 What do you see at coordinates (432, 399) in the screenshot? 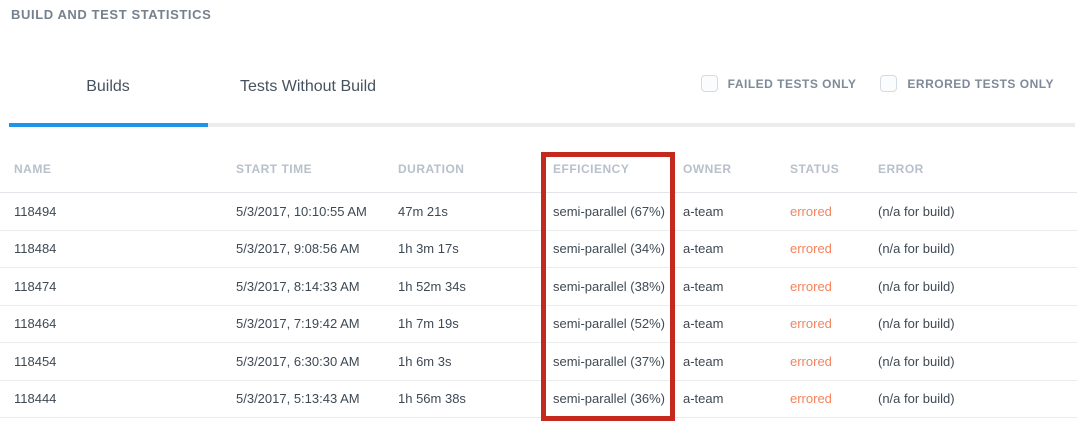
I see `cell-duration: 1h 56m 38s` at bounding box center [432, 399].